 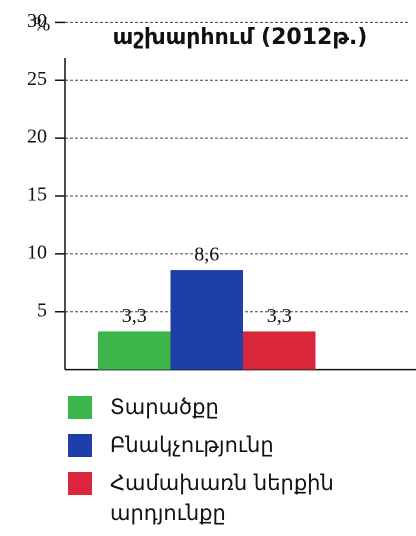 I want to click on legend-item: Համախառն ներքին արդյունքը, so click(x=238, y=498).